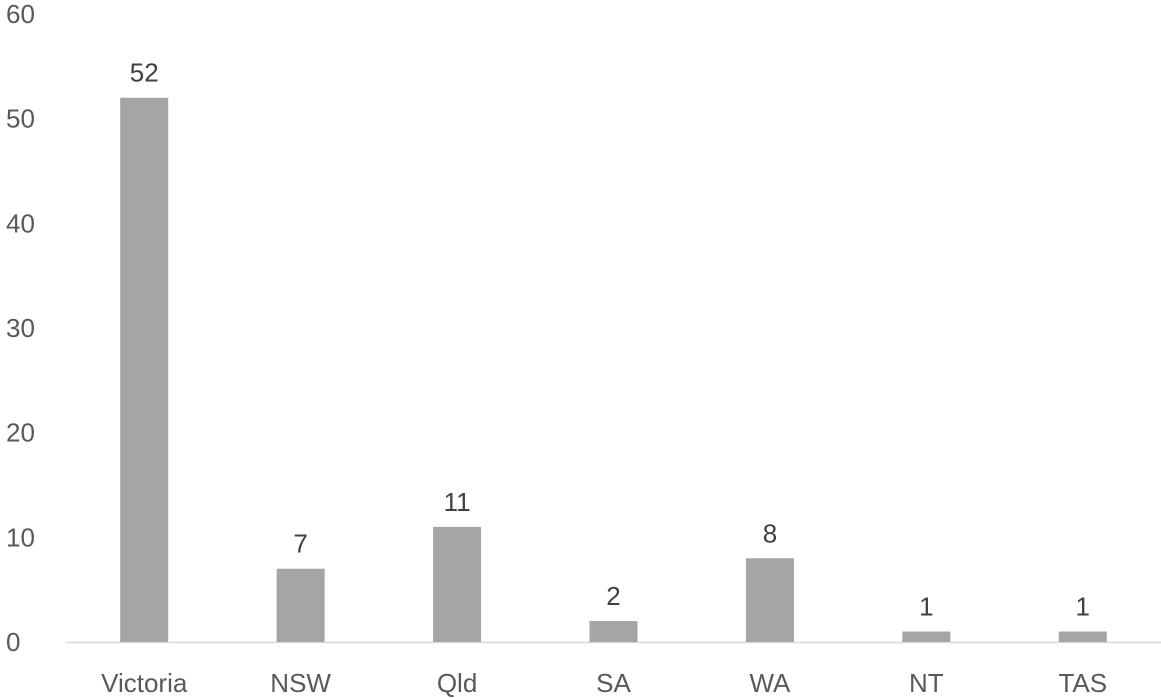 This screenshot has width=1161, height=698. What do you see at coordinates (20, 223) in the screenshot?
I see `y-tick-label: 40` at bounding box center [20, 223].